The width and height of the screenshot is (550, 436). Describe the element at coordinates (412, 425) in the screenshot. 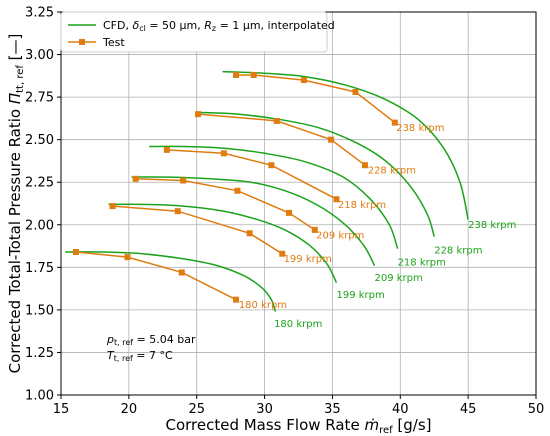

I see `x-axis-label-unit: [g/s]` at that location.